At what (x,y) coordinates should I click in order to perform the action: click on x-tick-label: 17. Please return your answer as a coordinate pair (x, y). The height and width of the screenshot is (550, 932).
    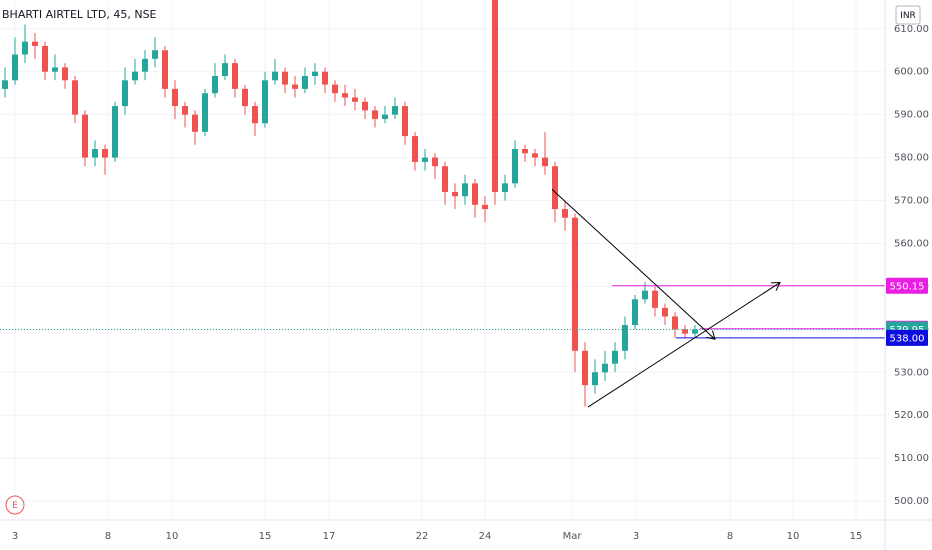
    Looking at the image, I should click on (329, 536).